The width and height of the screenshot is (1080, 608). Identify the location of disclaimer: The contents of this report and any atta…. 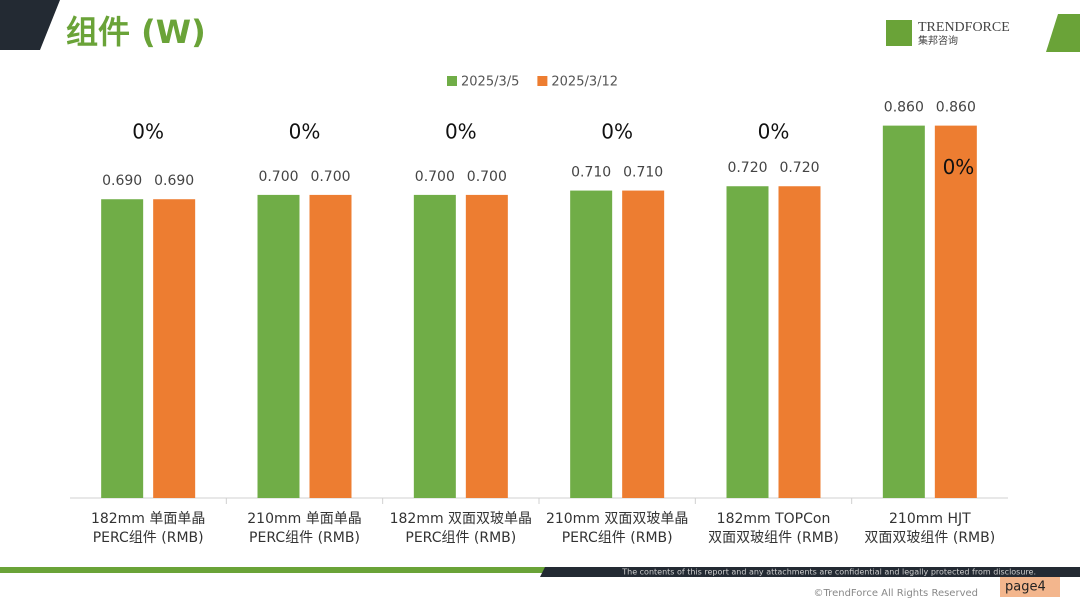
(828, 572).